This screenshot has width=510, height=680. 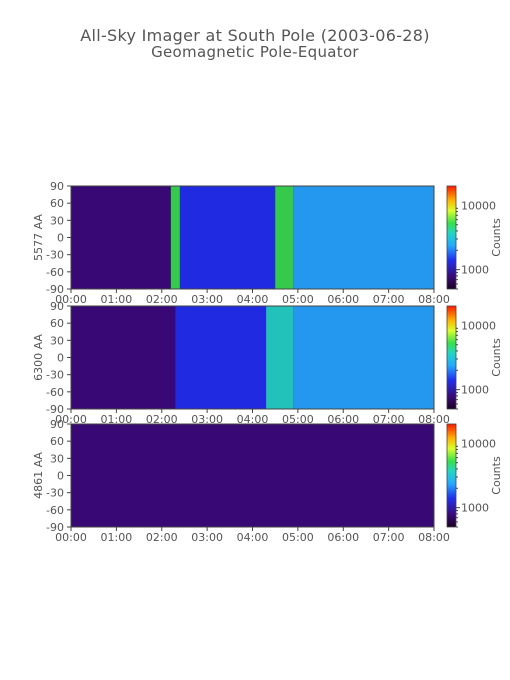 What do you see at coordinates (38, 357) in the screenshot?
I see `y-axis-label: 6300 AA` at bounding box center [38, 357].